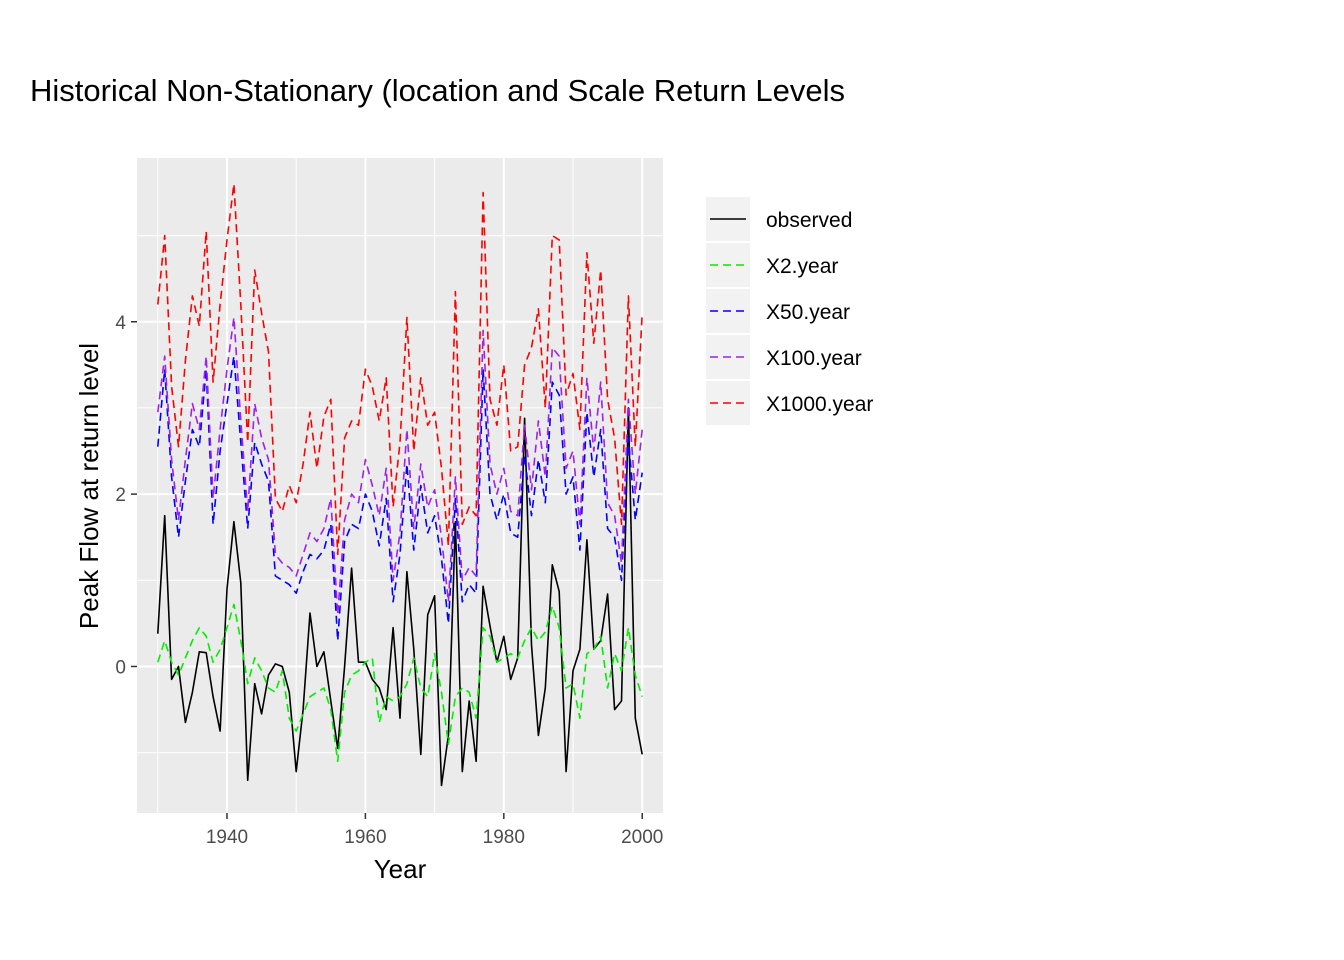  I want to click on y-tick-label-1: 2, so click(120, 495).